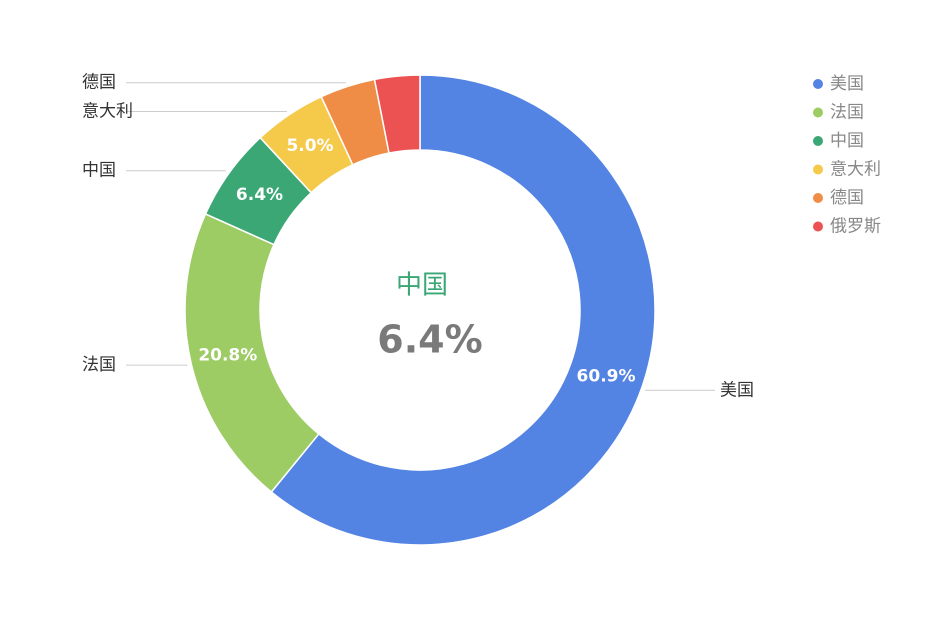 Image resolution: width=936 pixels, height=618 pixels. I want to click on center-category: 中国, so click(422, 286).